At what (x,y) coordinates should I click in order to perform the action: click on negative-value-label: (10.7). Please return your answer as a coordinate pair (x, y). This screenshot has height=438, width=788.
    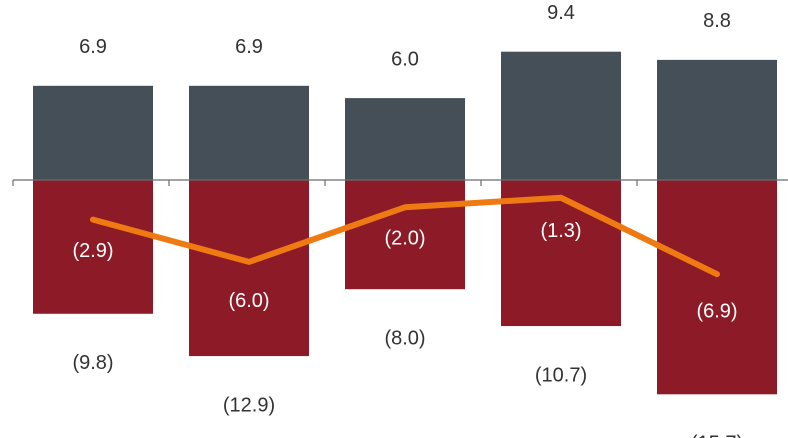
    Looking at the image, I should click on (561, 375).